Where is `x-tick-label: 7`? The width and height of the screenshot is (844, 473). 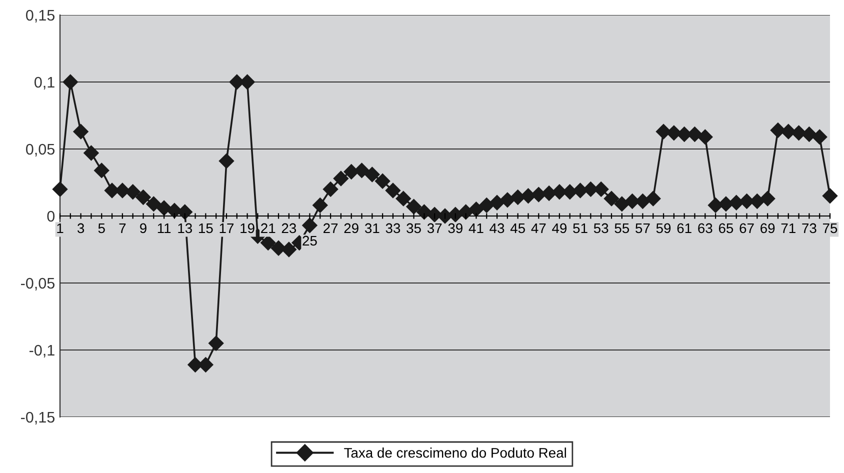
x-tick-label: 7 is located at coordinates (122, 228).